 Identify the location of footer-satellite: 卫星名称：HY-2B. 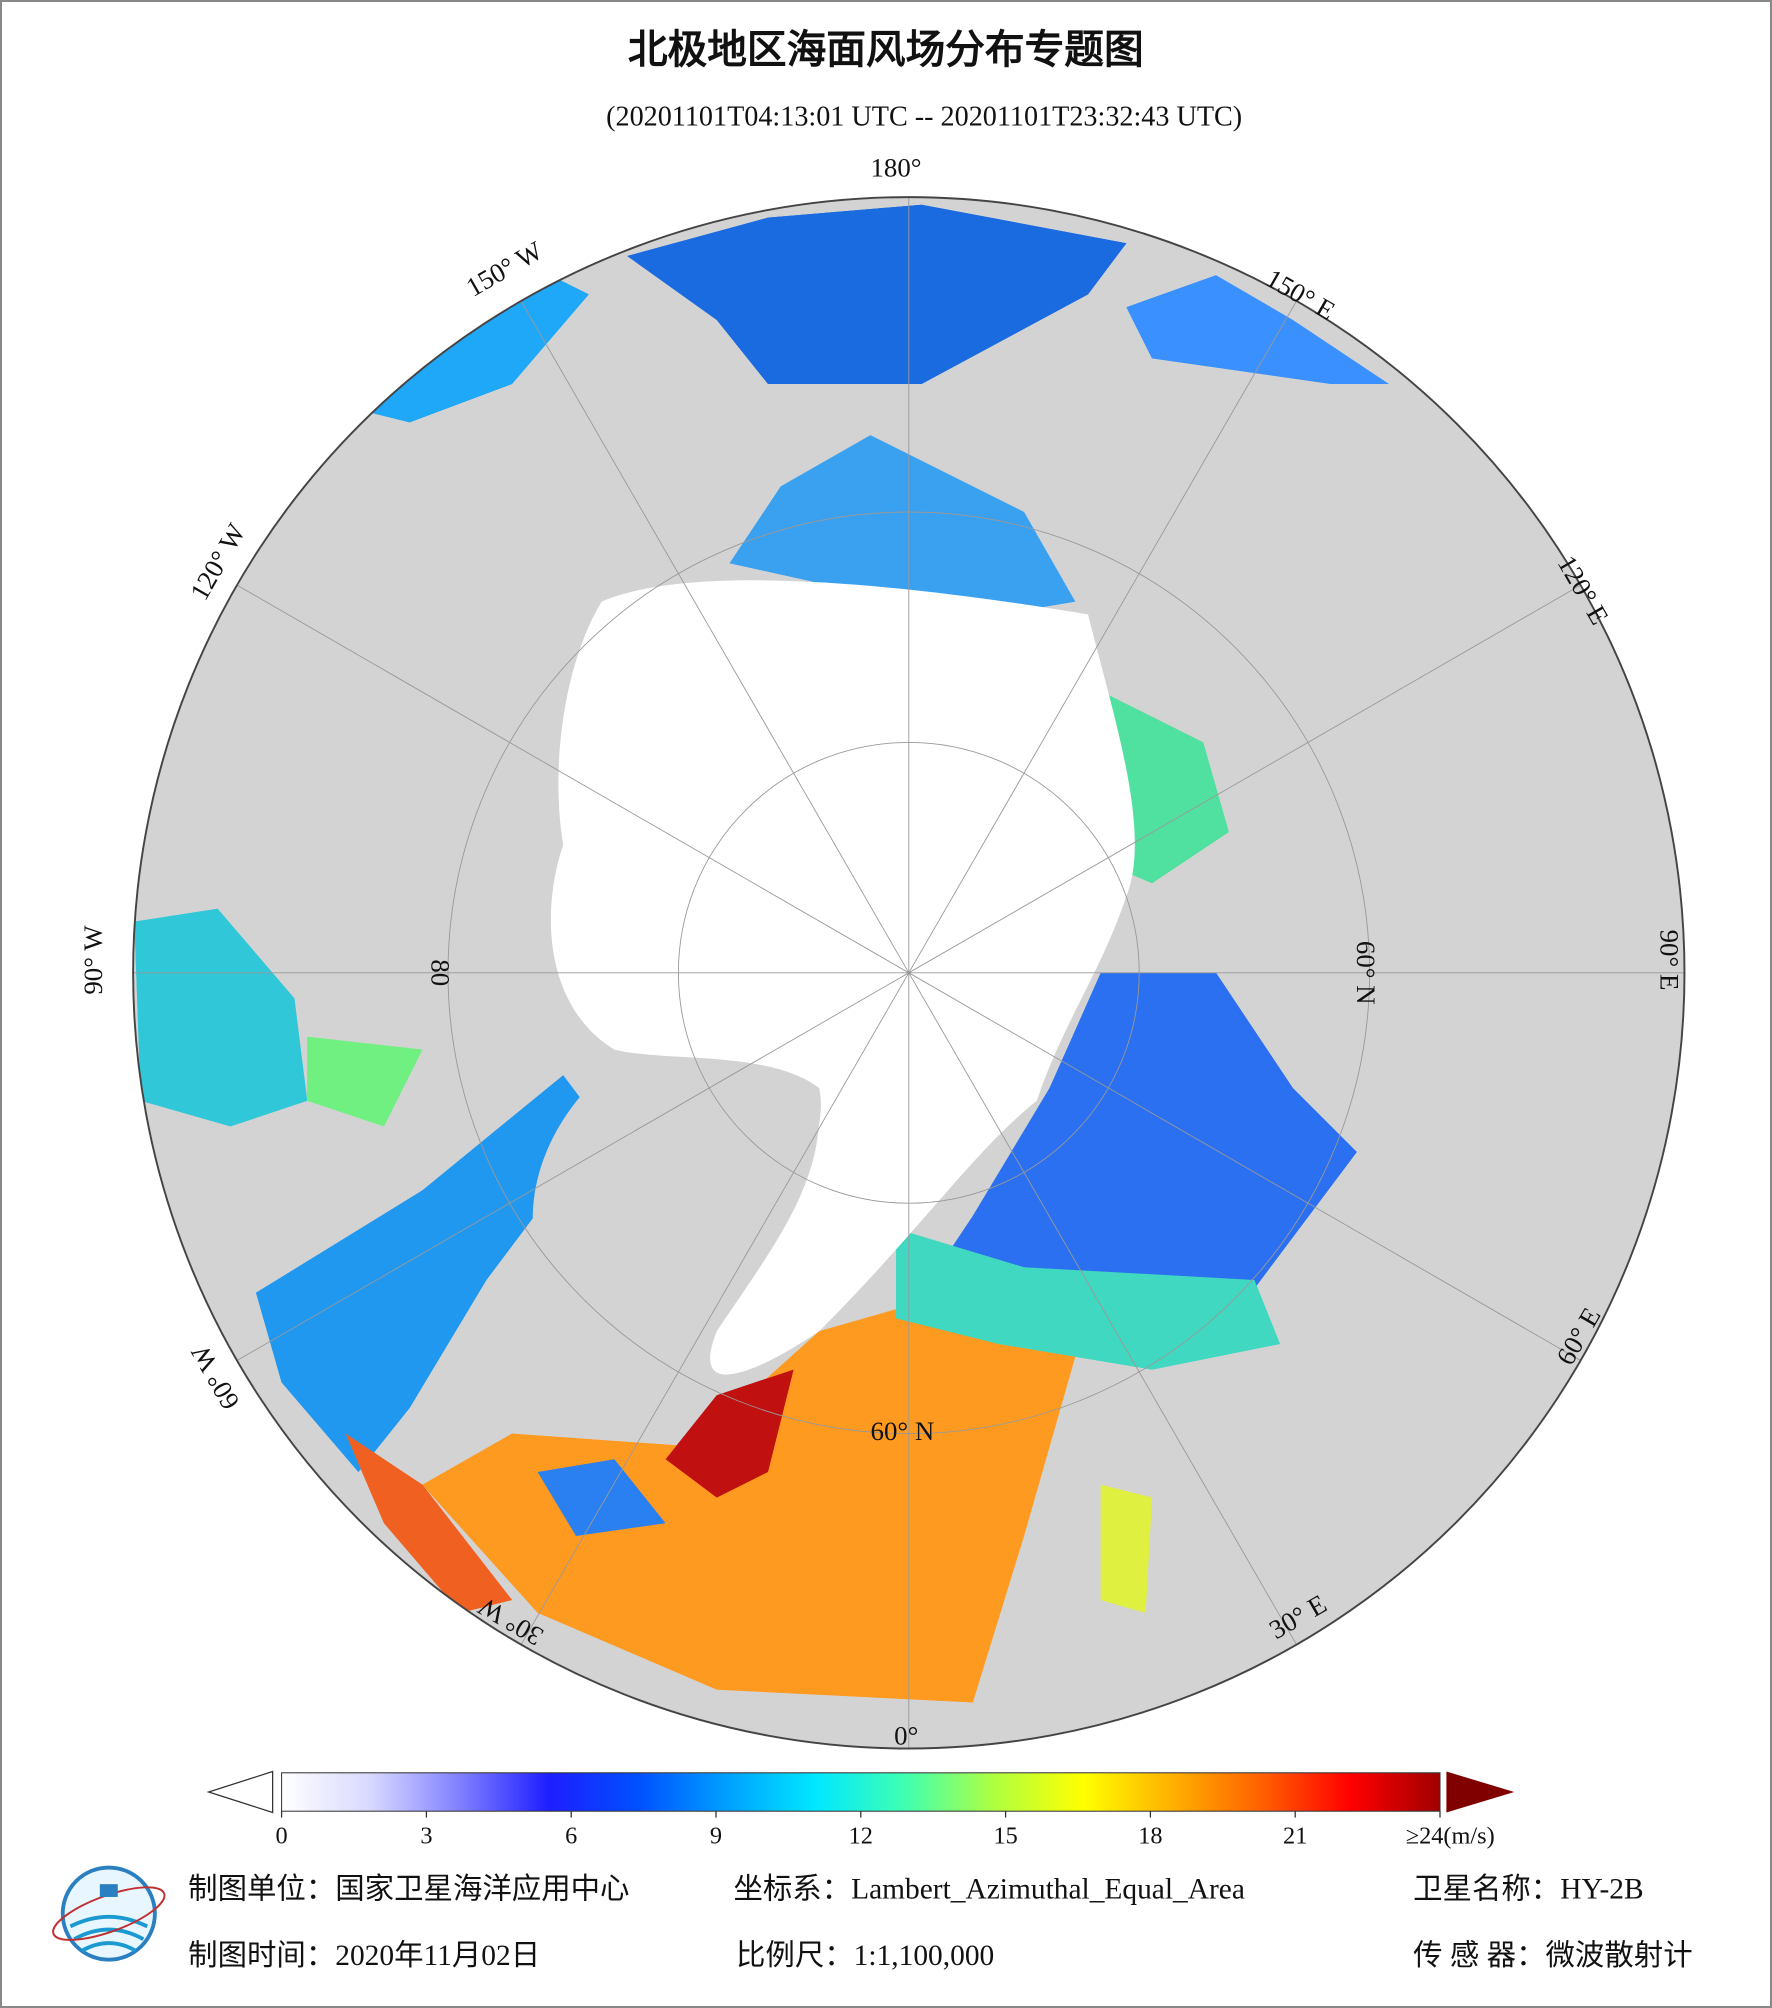
(1528, 1889).